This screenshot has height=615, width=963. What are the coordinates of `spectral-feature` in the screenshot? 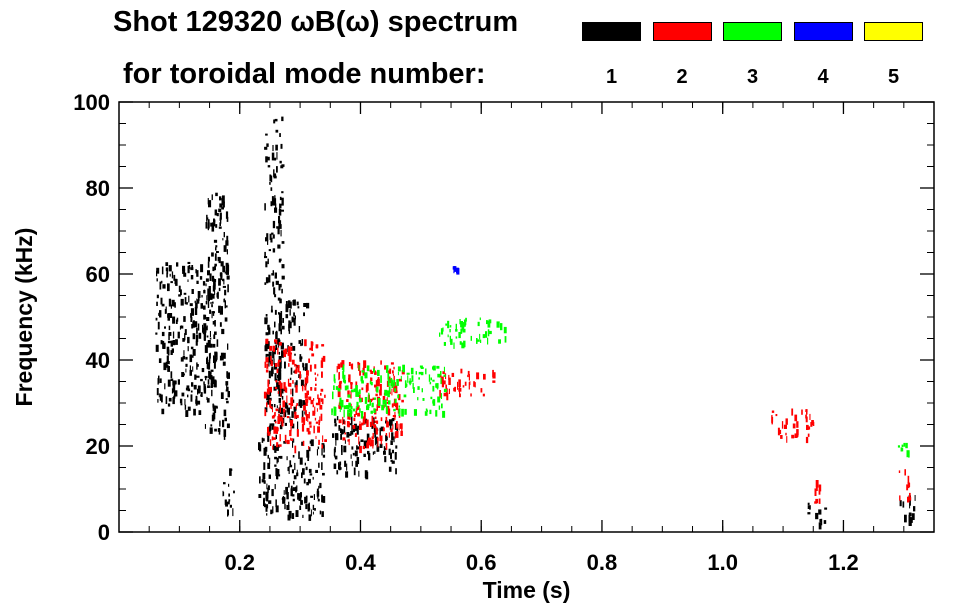 It's located at (817, 516).